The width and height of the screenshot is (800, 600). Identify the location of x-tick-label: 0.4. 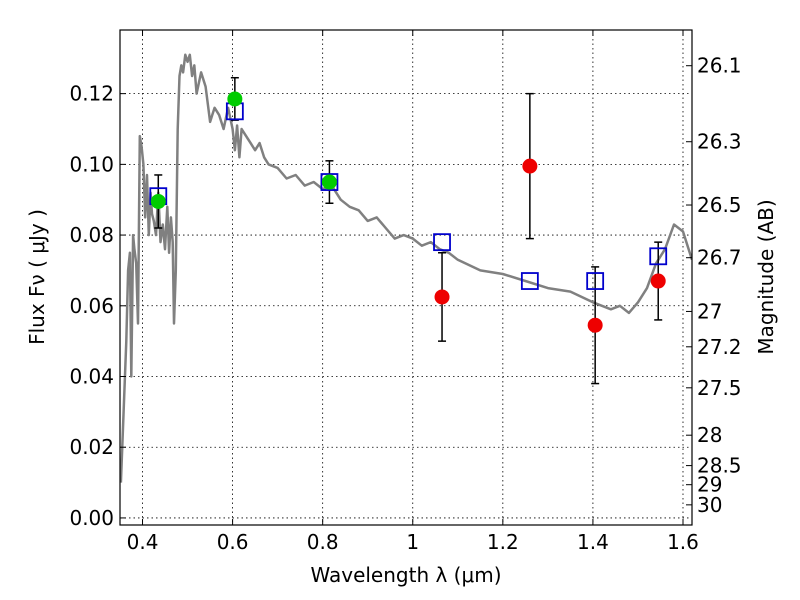
(143, 542).